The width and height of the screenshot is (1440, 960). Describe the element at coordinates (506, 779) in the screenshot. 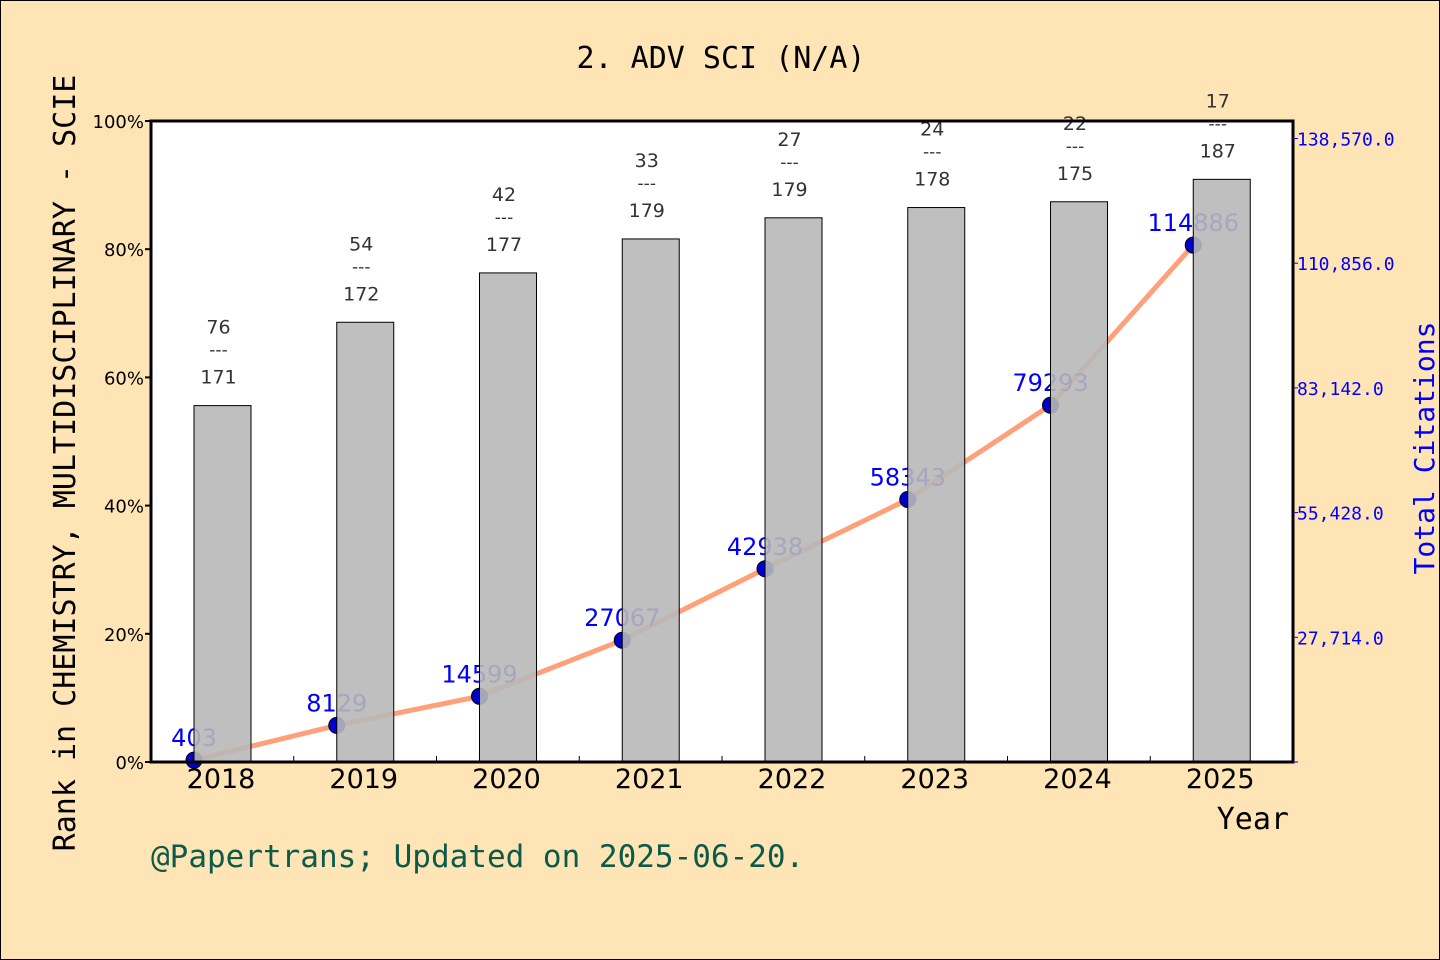

I see `x-tick-label: 2020` at that location.